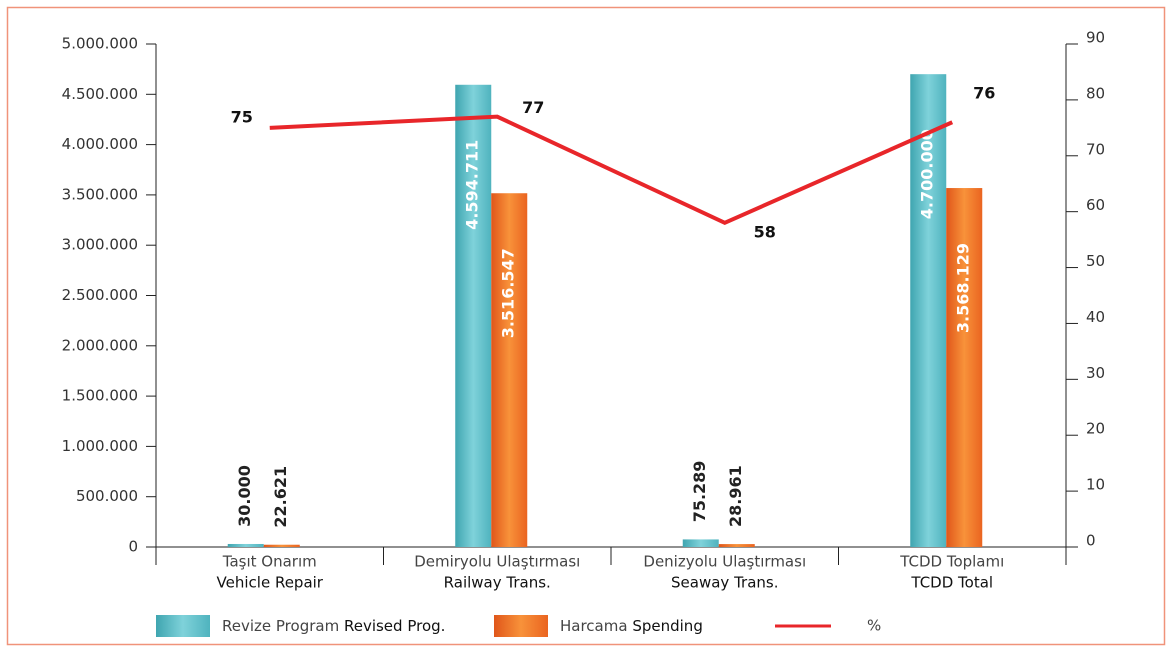  Describe the element at coordinates (100, 194) in the screenshot. I see `y-tick-label: 3.500.000` at that location.